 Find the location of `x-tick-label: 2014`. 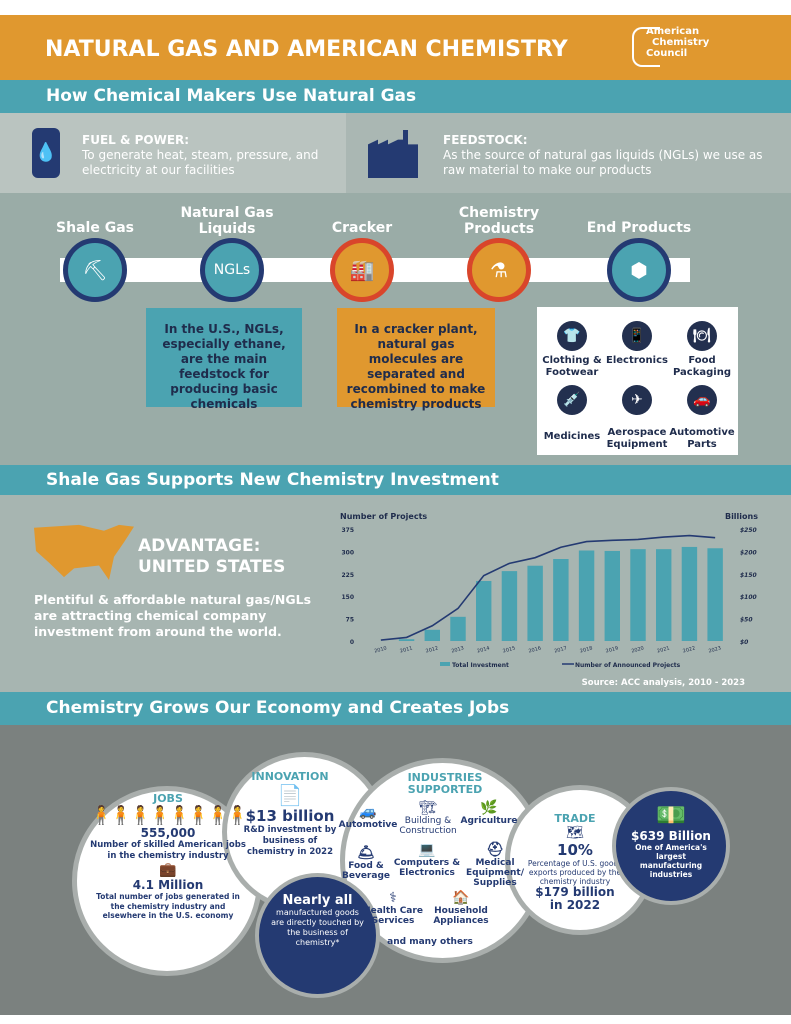

x-tick-label: 2014 is located at coordinates (484, 649).